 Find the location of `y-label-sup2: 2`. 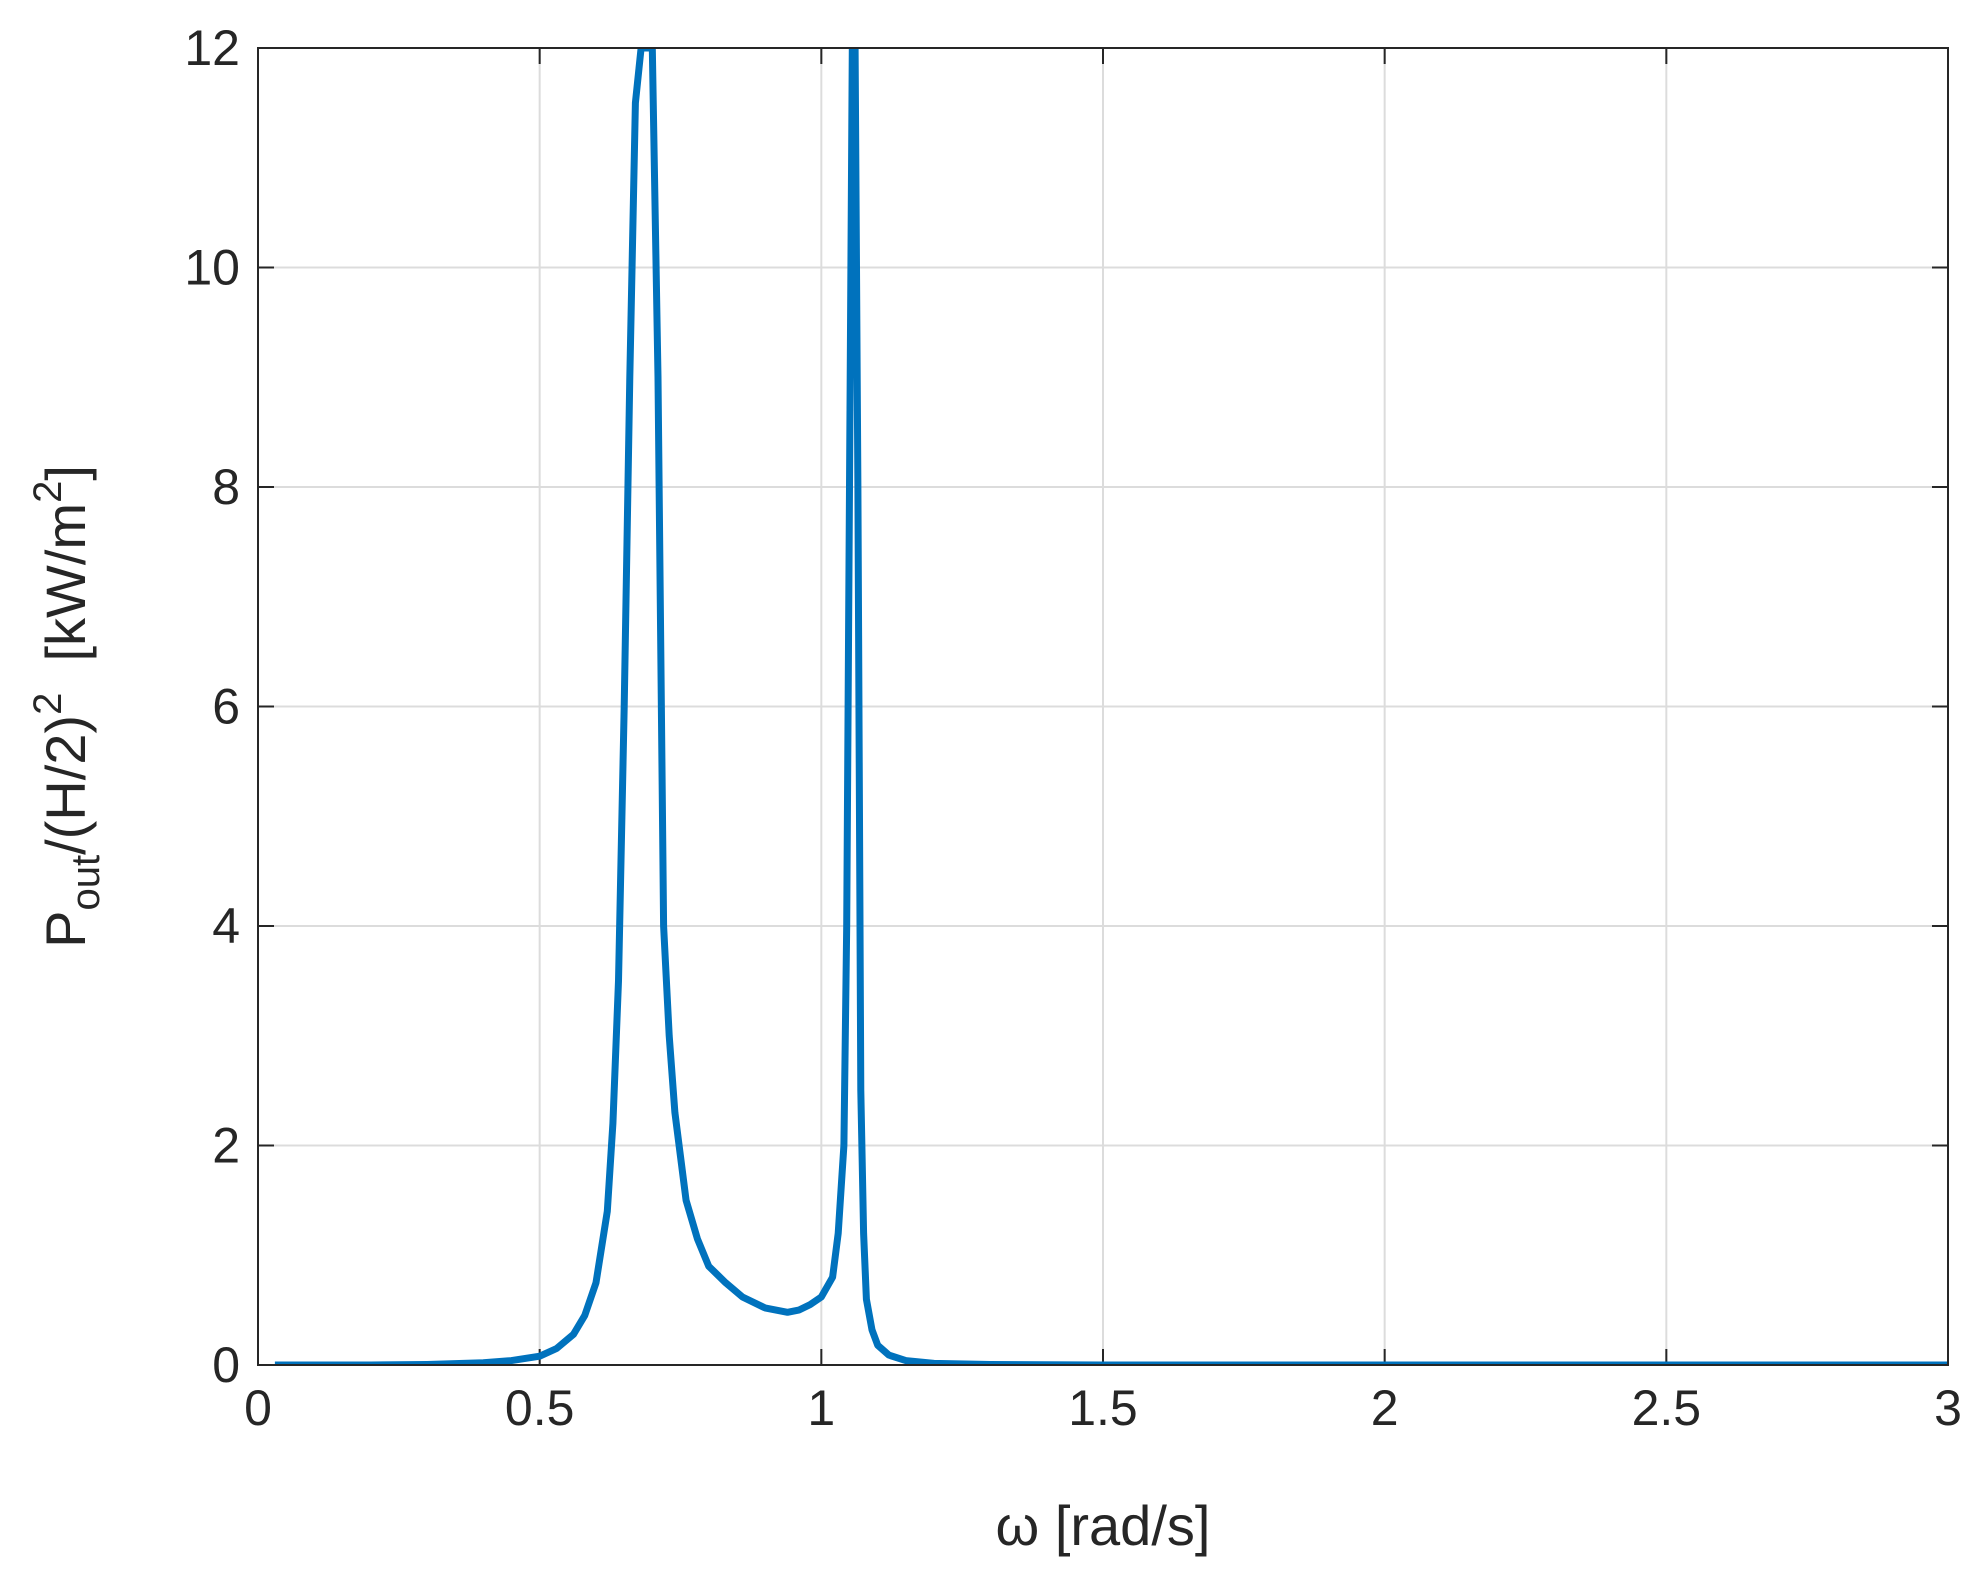

y-label-sup2: 2 is located at coordinates (48, 492).